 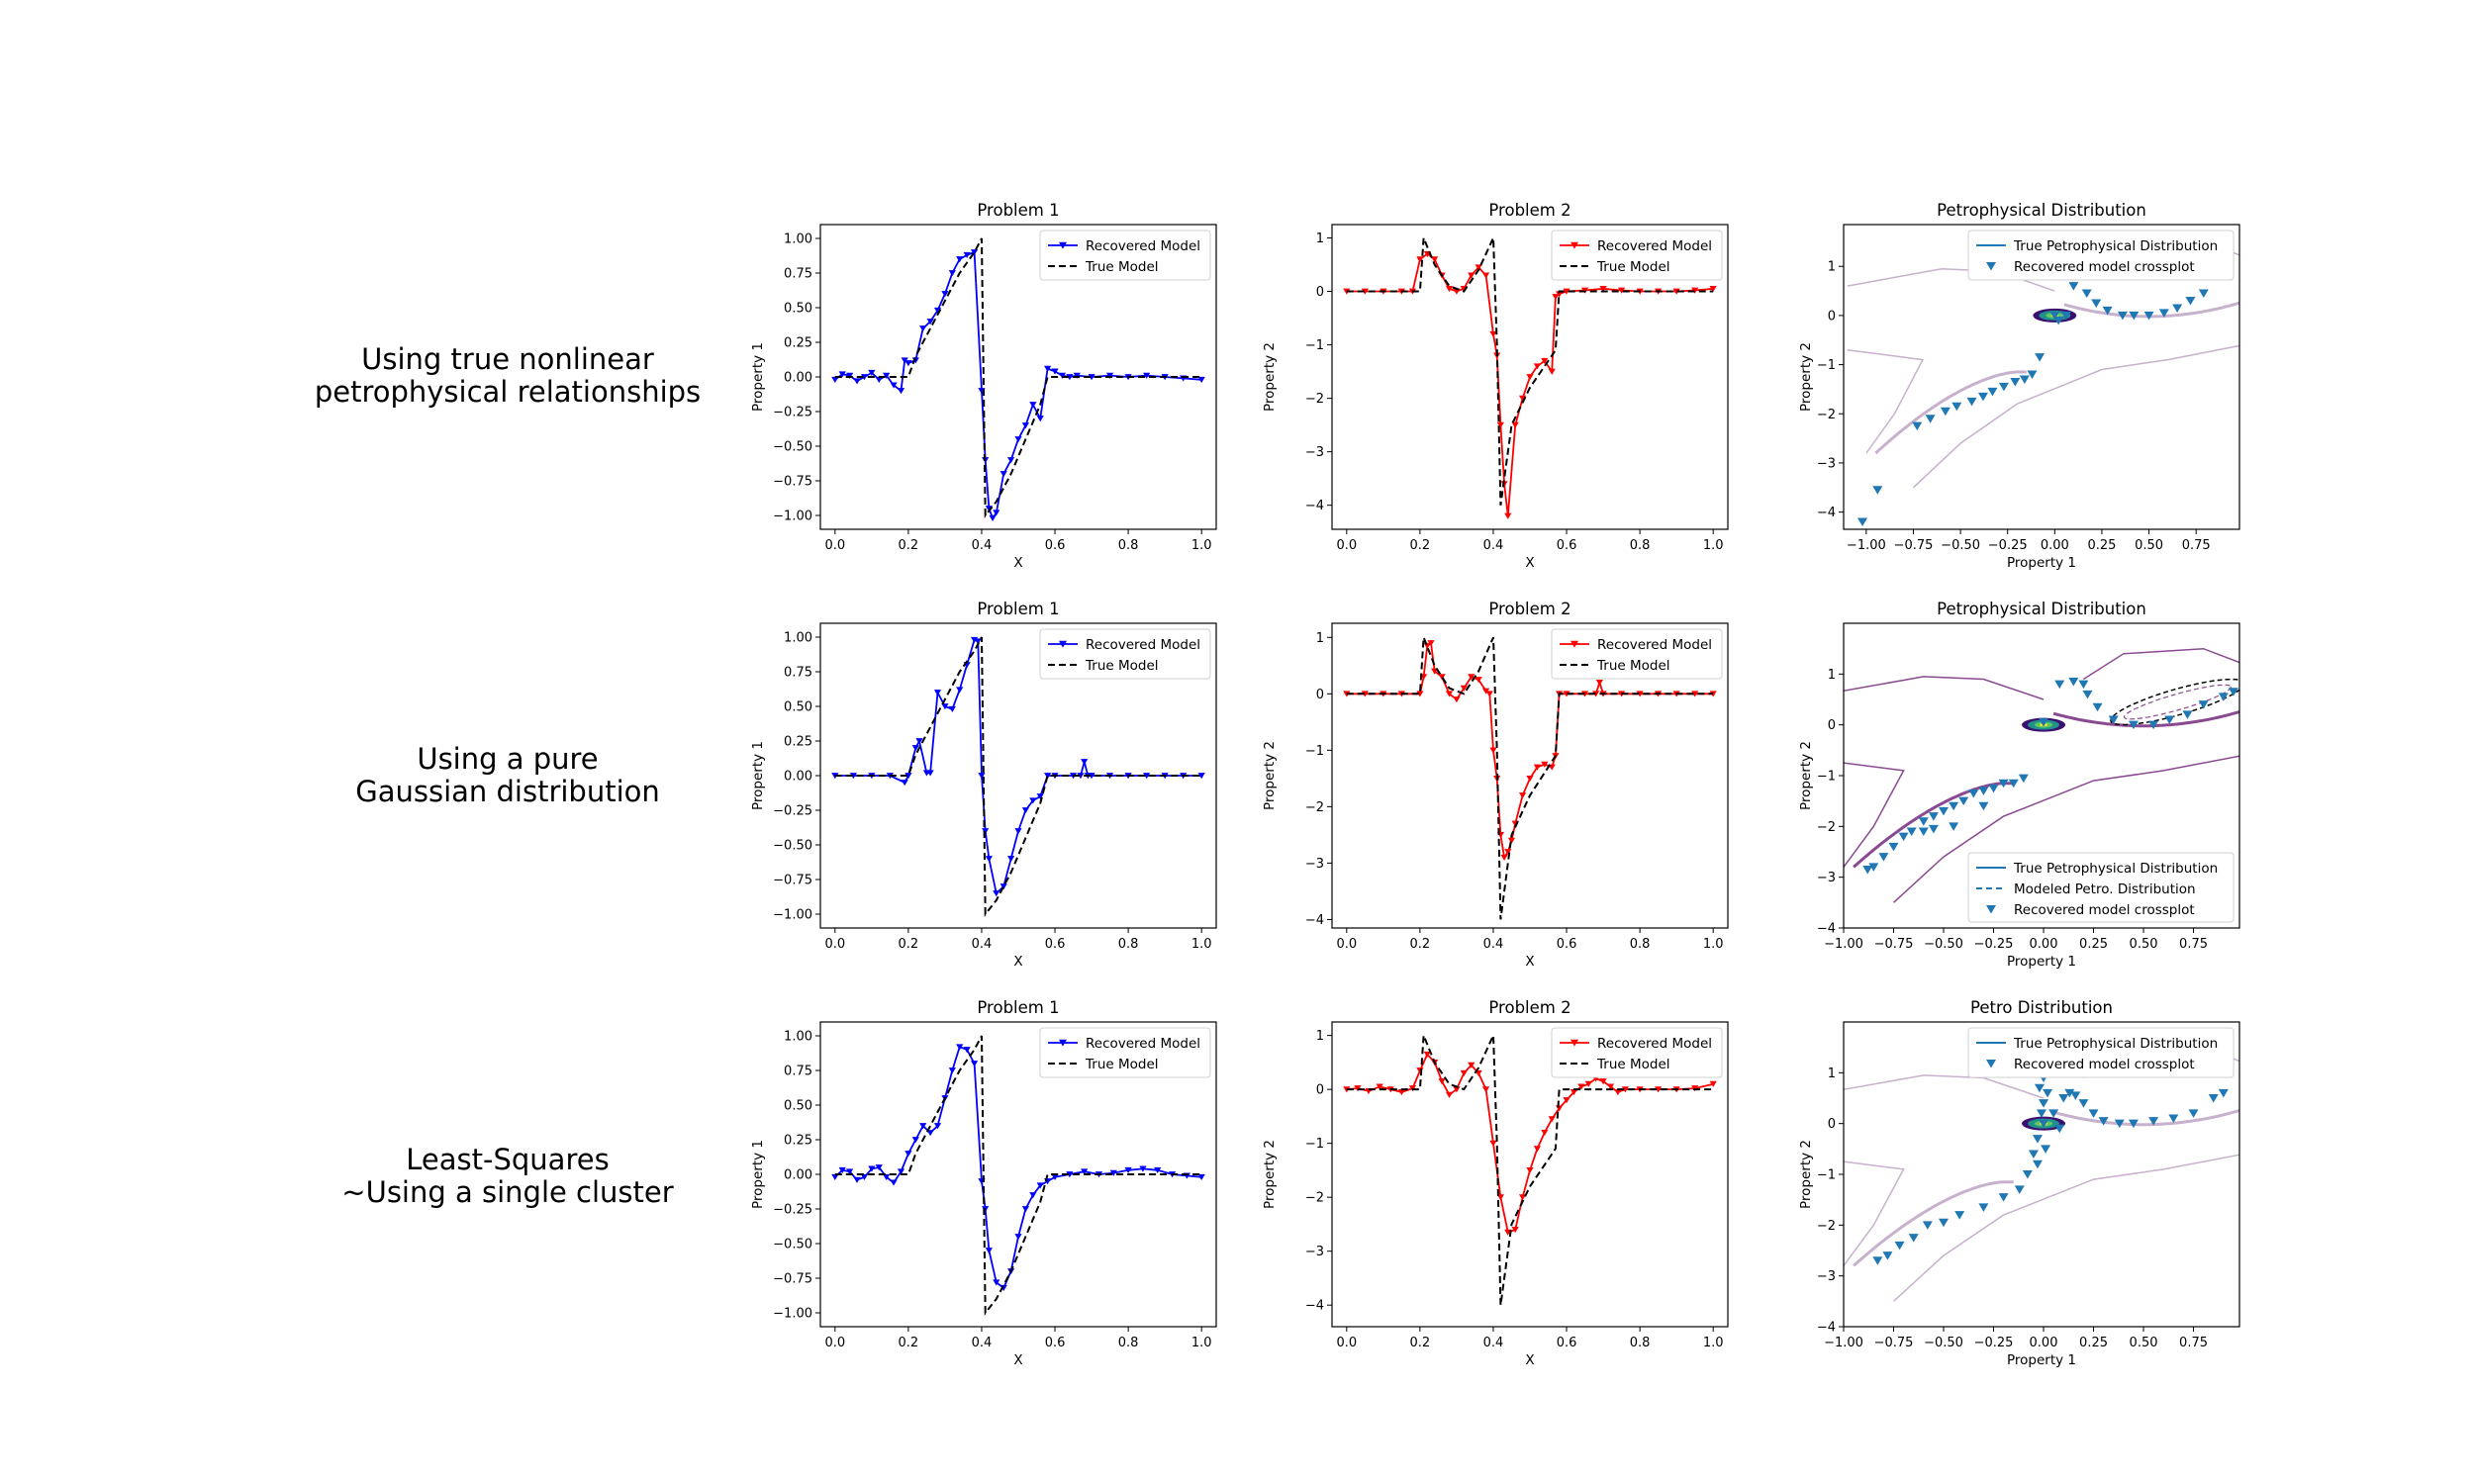 I want to click on chart-5-plot-area, so click(x=2042, y=775).